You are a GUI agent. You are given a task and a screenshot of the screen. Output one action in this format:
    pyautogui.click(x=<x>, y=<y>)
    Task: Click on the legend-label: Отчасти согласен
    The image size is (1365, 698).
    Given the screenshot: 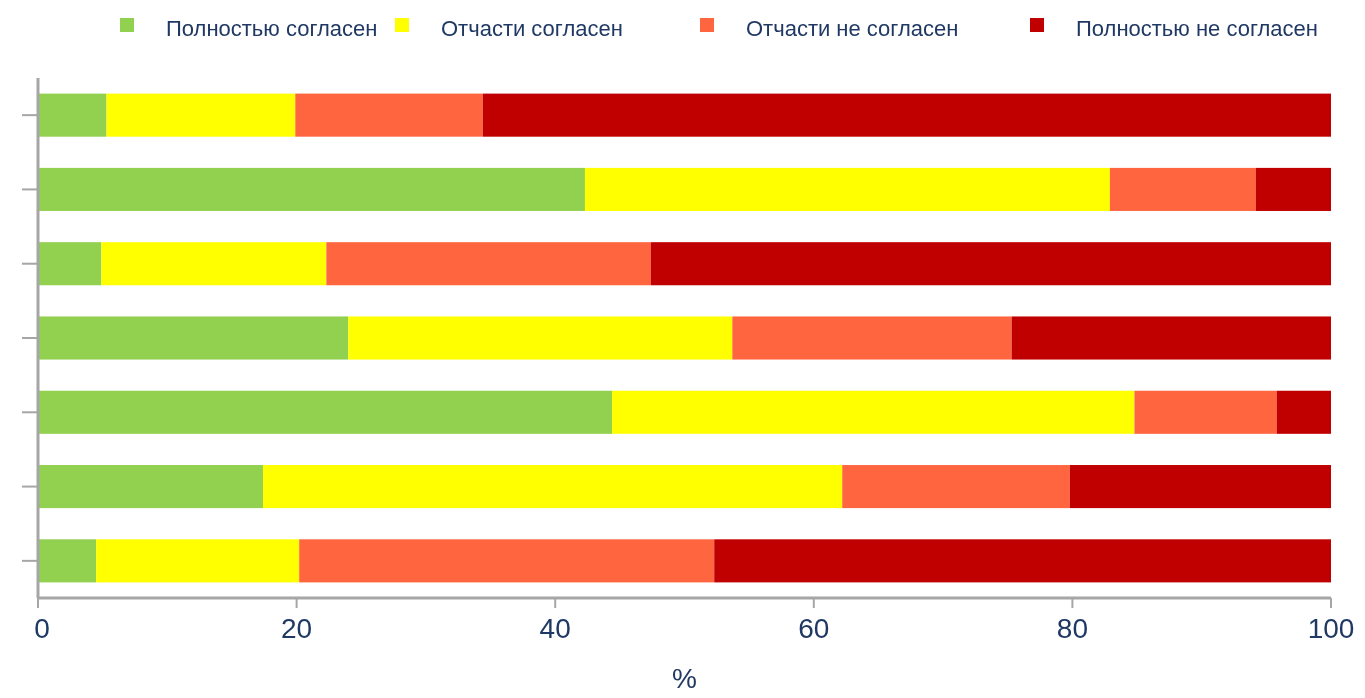 What is the action you would take?
    pyautogui.click(x=532, y=28)
    